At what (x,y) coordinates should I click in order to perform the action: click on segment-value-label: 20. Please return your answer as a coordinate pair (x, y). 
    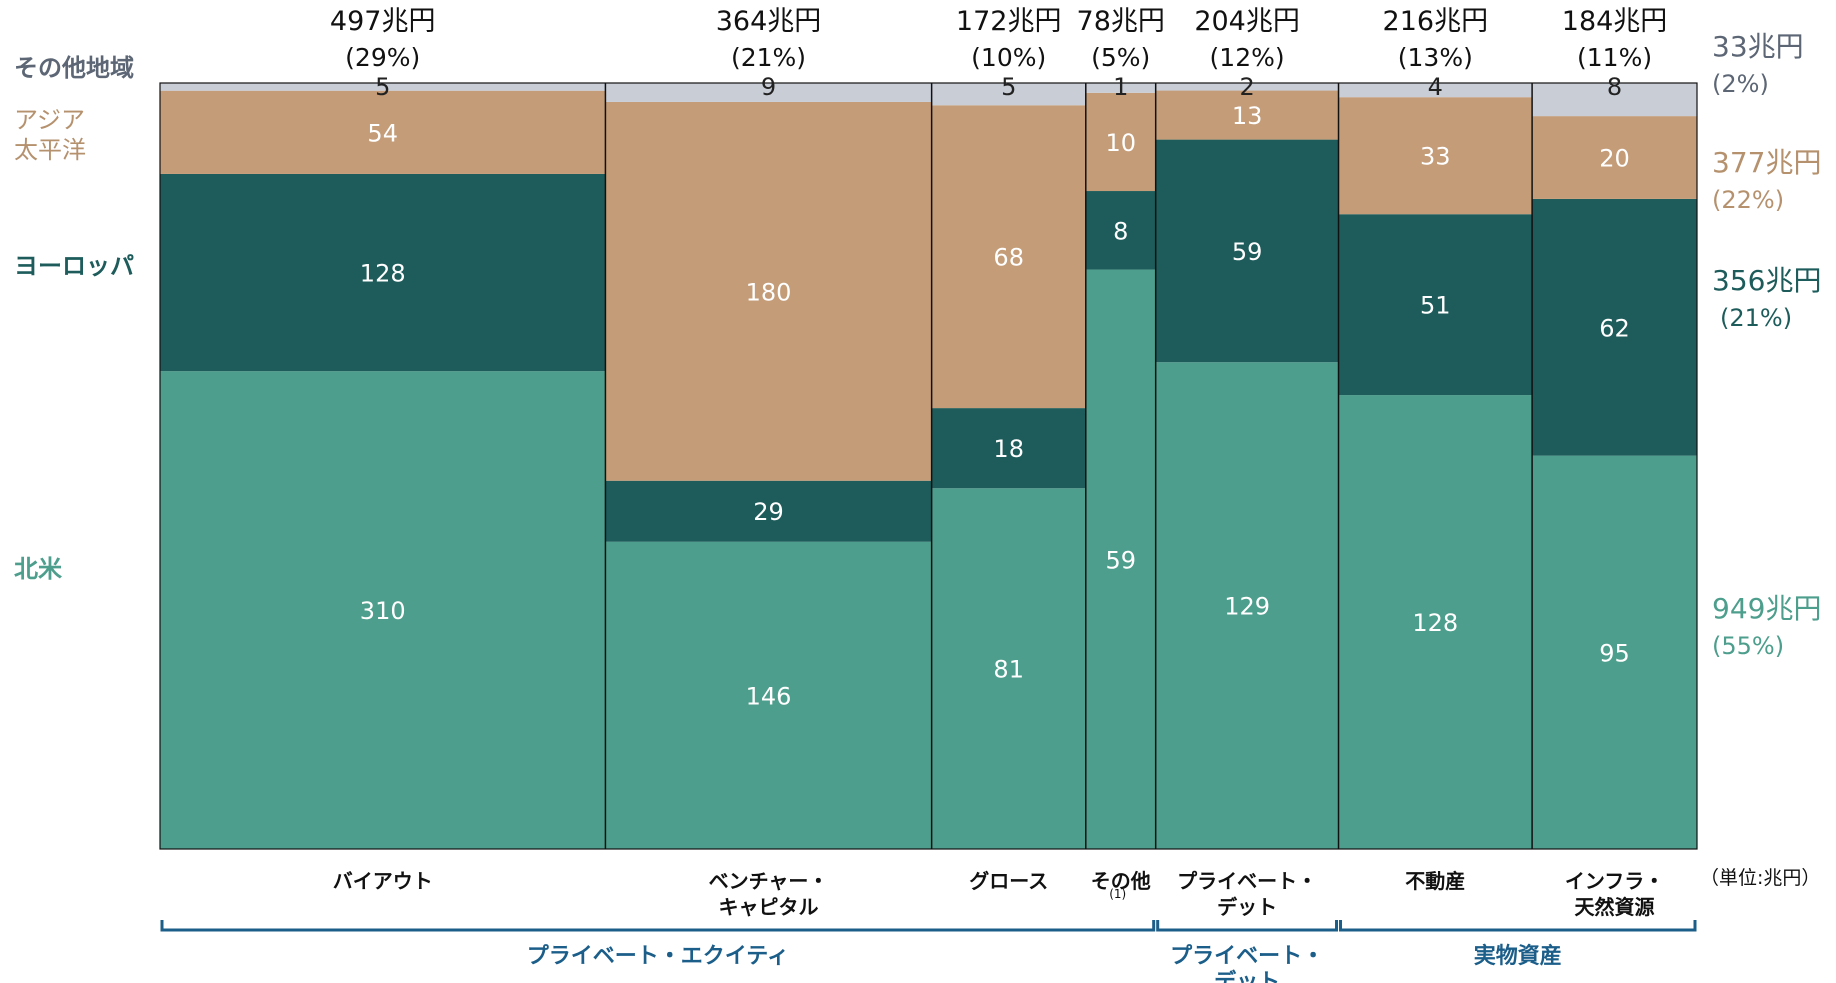
    Looking at the image, I should click on (1614, 159).